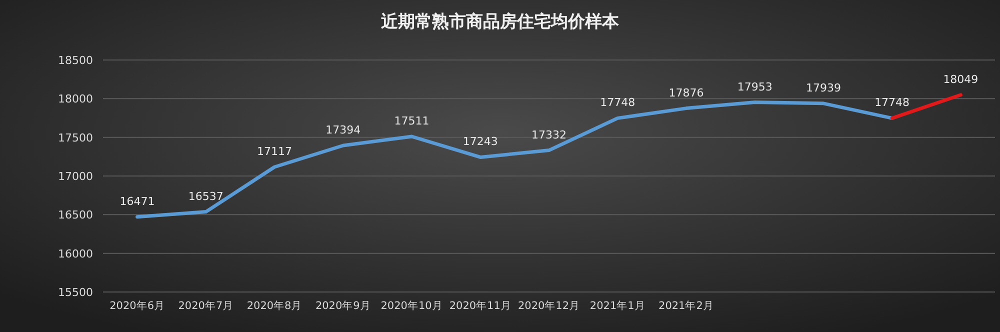 The width and height of the screenshot is (1000, 332). I want to click on data-label: 18049, so click(960, 79).